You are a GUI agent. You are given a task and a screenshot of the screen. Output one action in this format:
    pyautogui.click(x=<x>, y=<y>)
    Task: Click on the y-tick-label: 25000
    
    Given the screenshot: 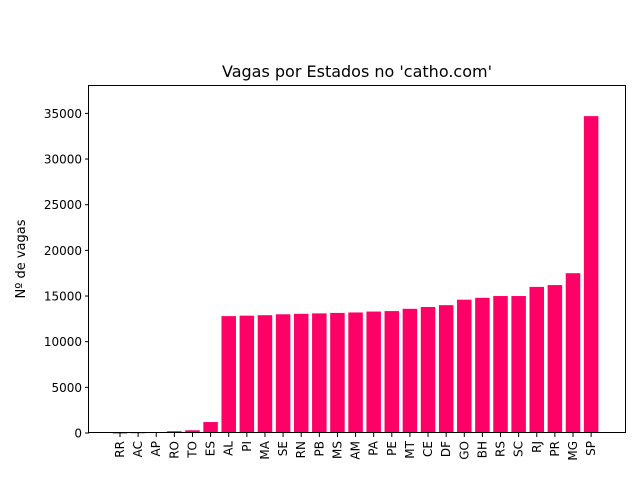 What is the action you would take?
    pyautogui.click(x=63, y=205)
    